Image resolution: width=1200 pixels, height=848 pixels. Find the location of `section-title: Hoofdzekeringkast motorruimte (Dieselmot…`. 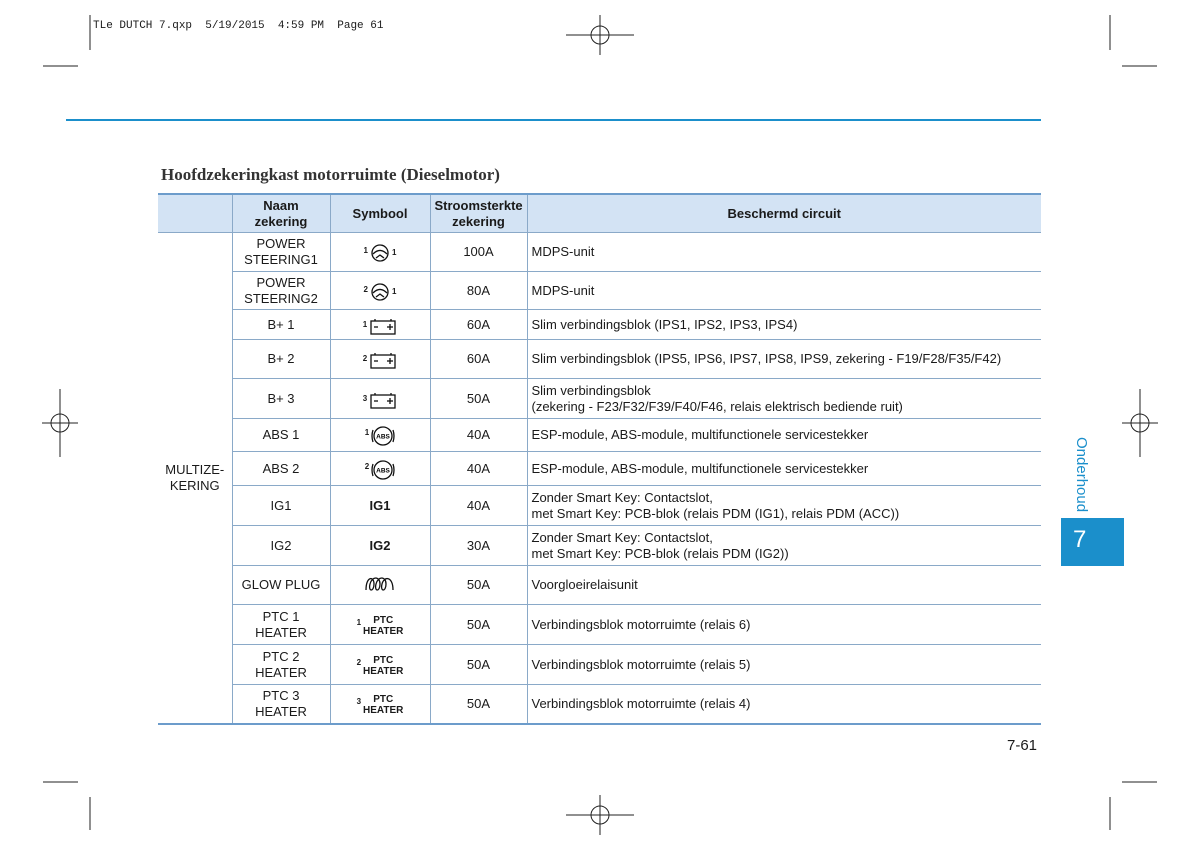

section-title: Hoofdzekeringkast motorruimte (Dieselmot… is located at coordinates (330, 174).